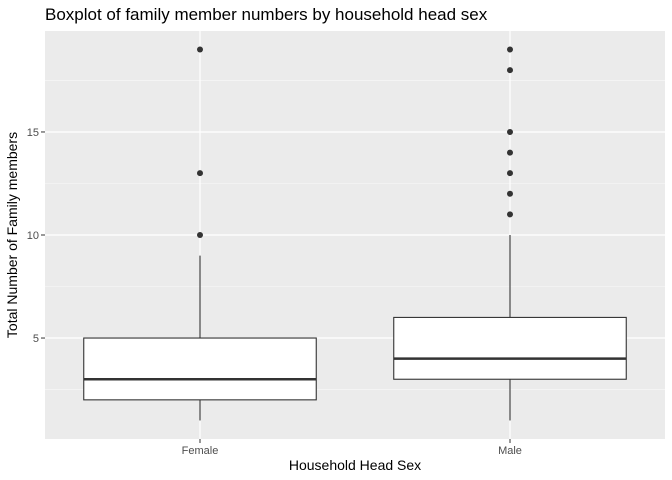 The image size is (672, 480). I want to click on y-axis-title: Total Number of Family members, so click(12, 235).